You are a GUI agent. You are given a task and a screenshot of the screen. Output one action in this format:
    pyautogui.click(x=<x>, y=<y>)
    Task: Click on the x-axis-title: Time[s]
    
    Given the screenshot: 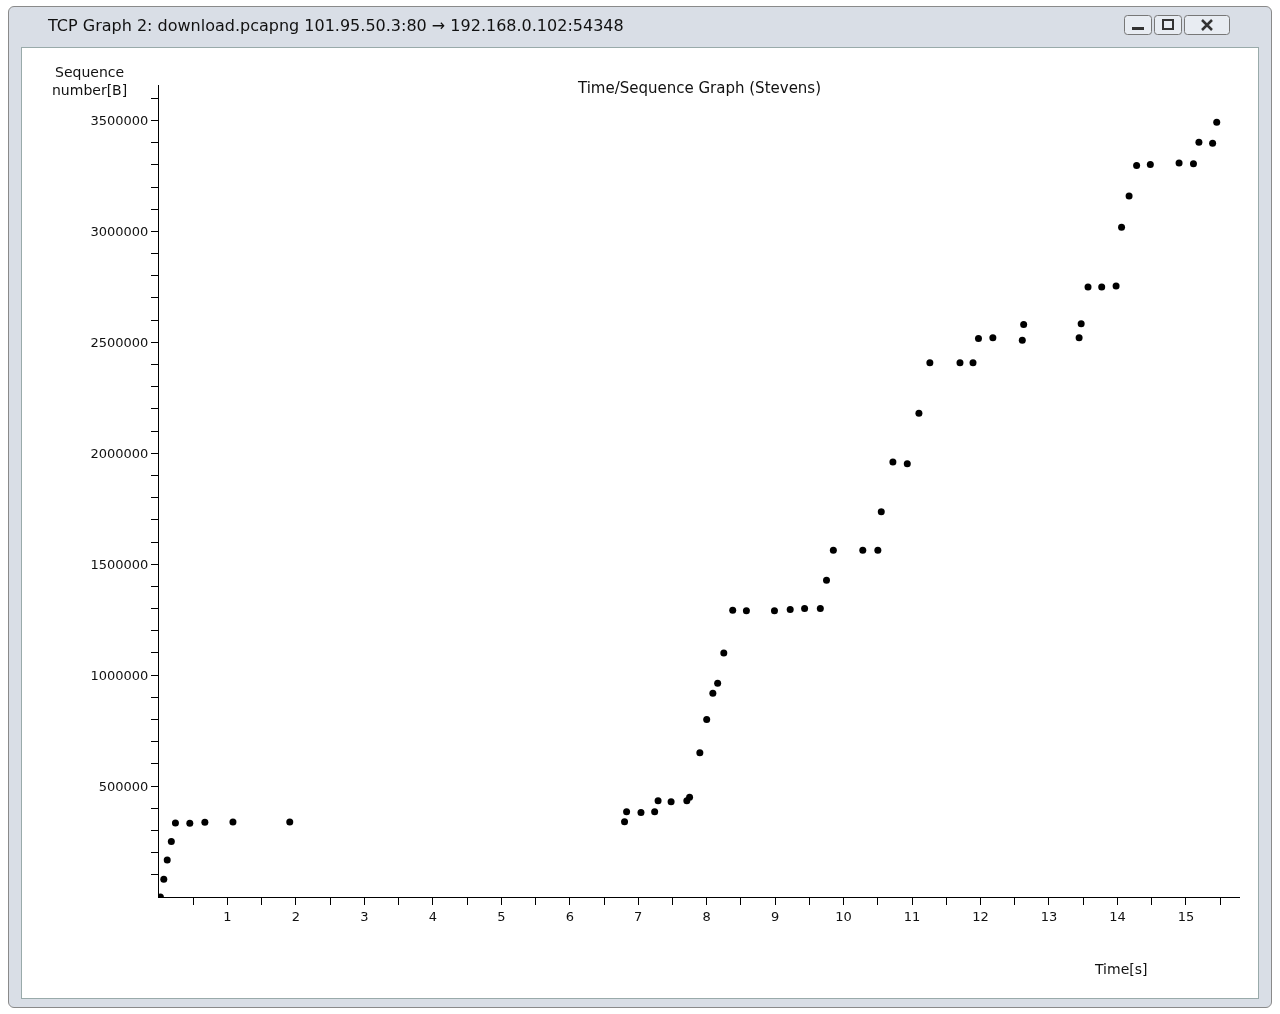 What is the action you would take?
    pyautogui.click(x=1121, y=969)
    